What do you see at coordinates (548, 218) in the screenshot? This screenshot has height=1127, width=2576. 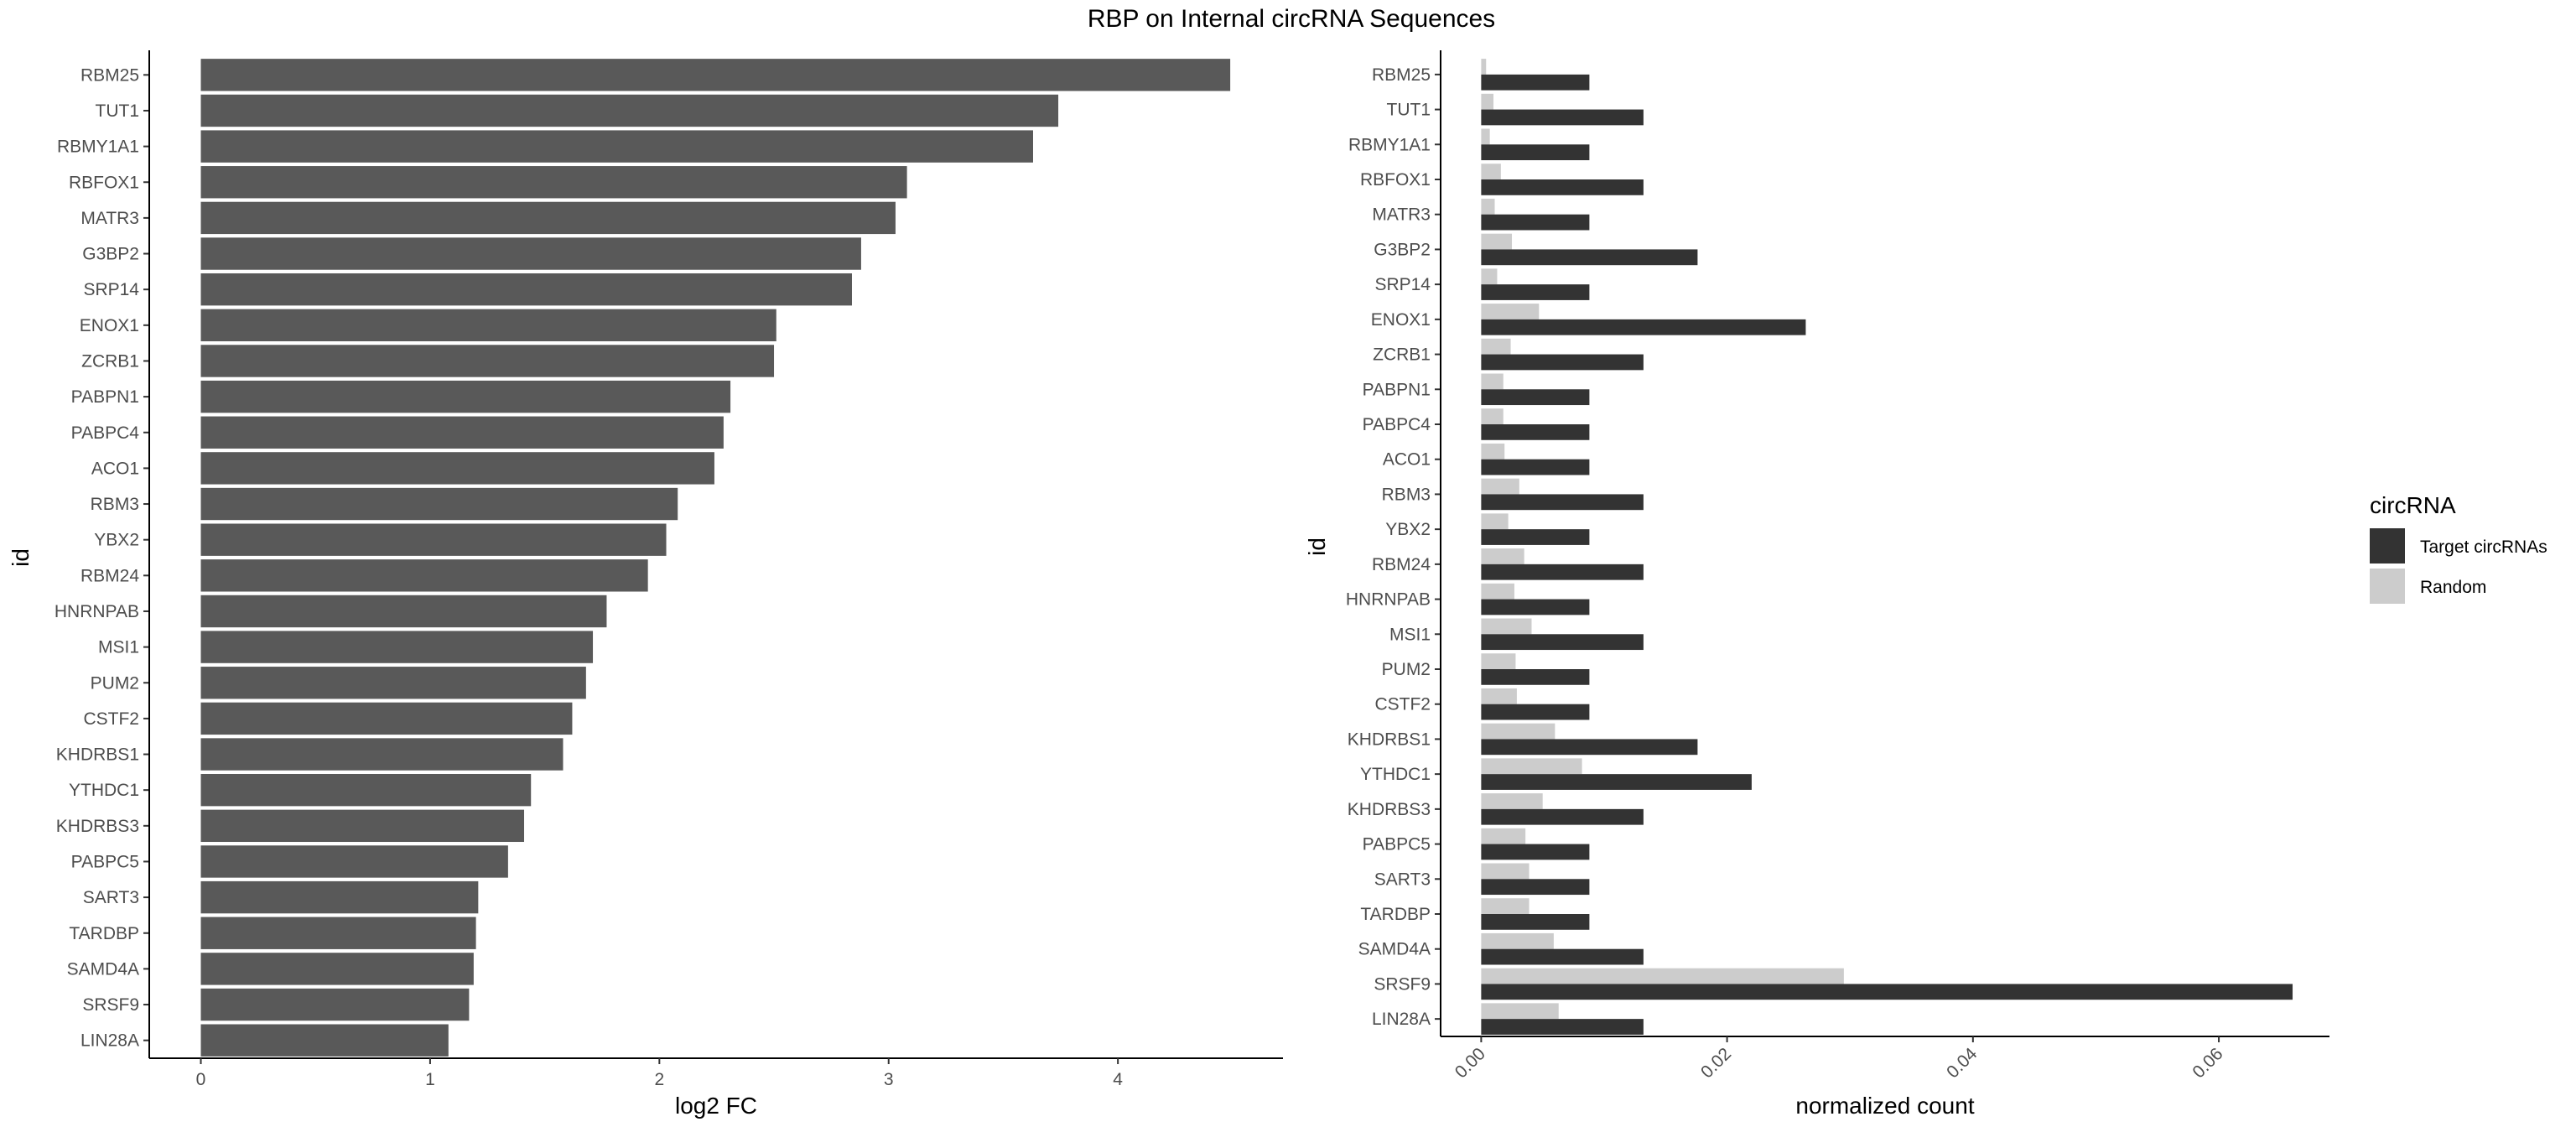 I see `bar-matr3` at bounding box center [548, 218].